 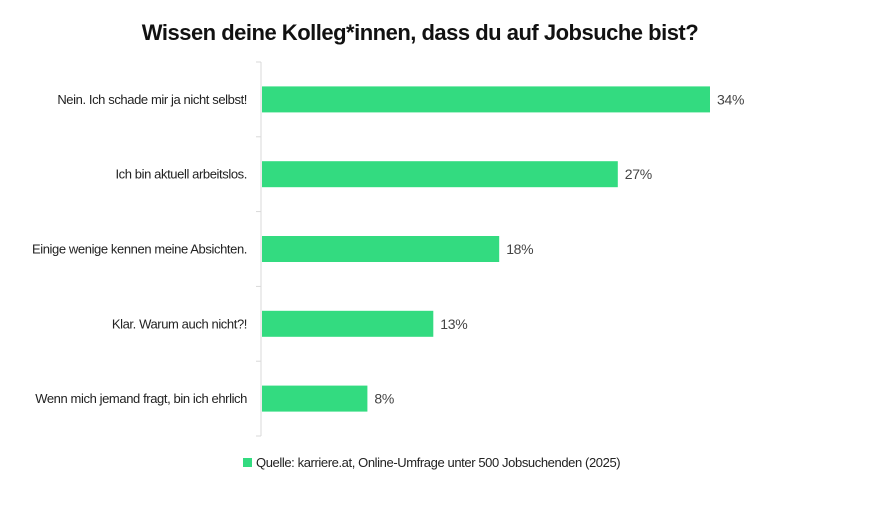 What do you see at coordinates (730, 99) in the screenshot?
I see `data-label: 34%` at bounding box center [730, 99].